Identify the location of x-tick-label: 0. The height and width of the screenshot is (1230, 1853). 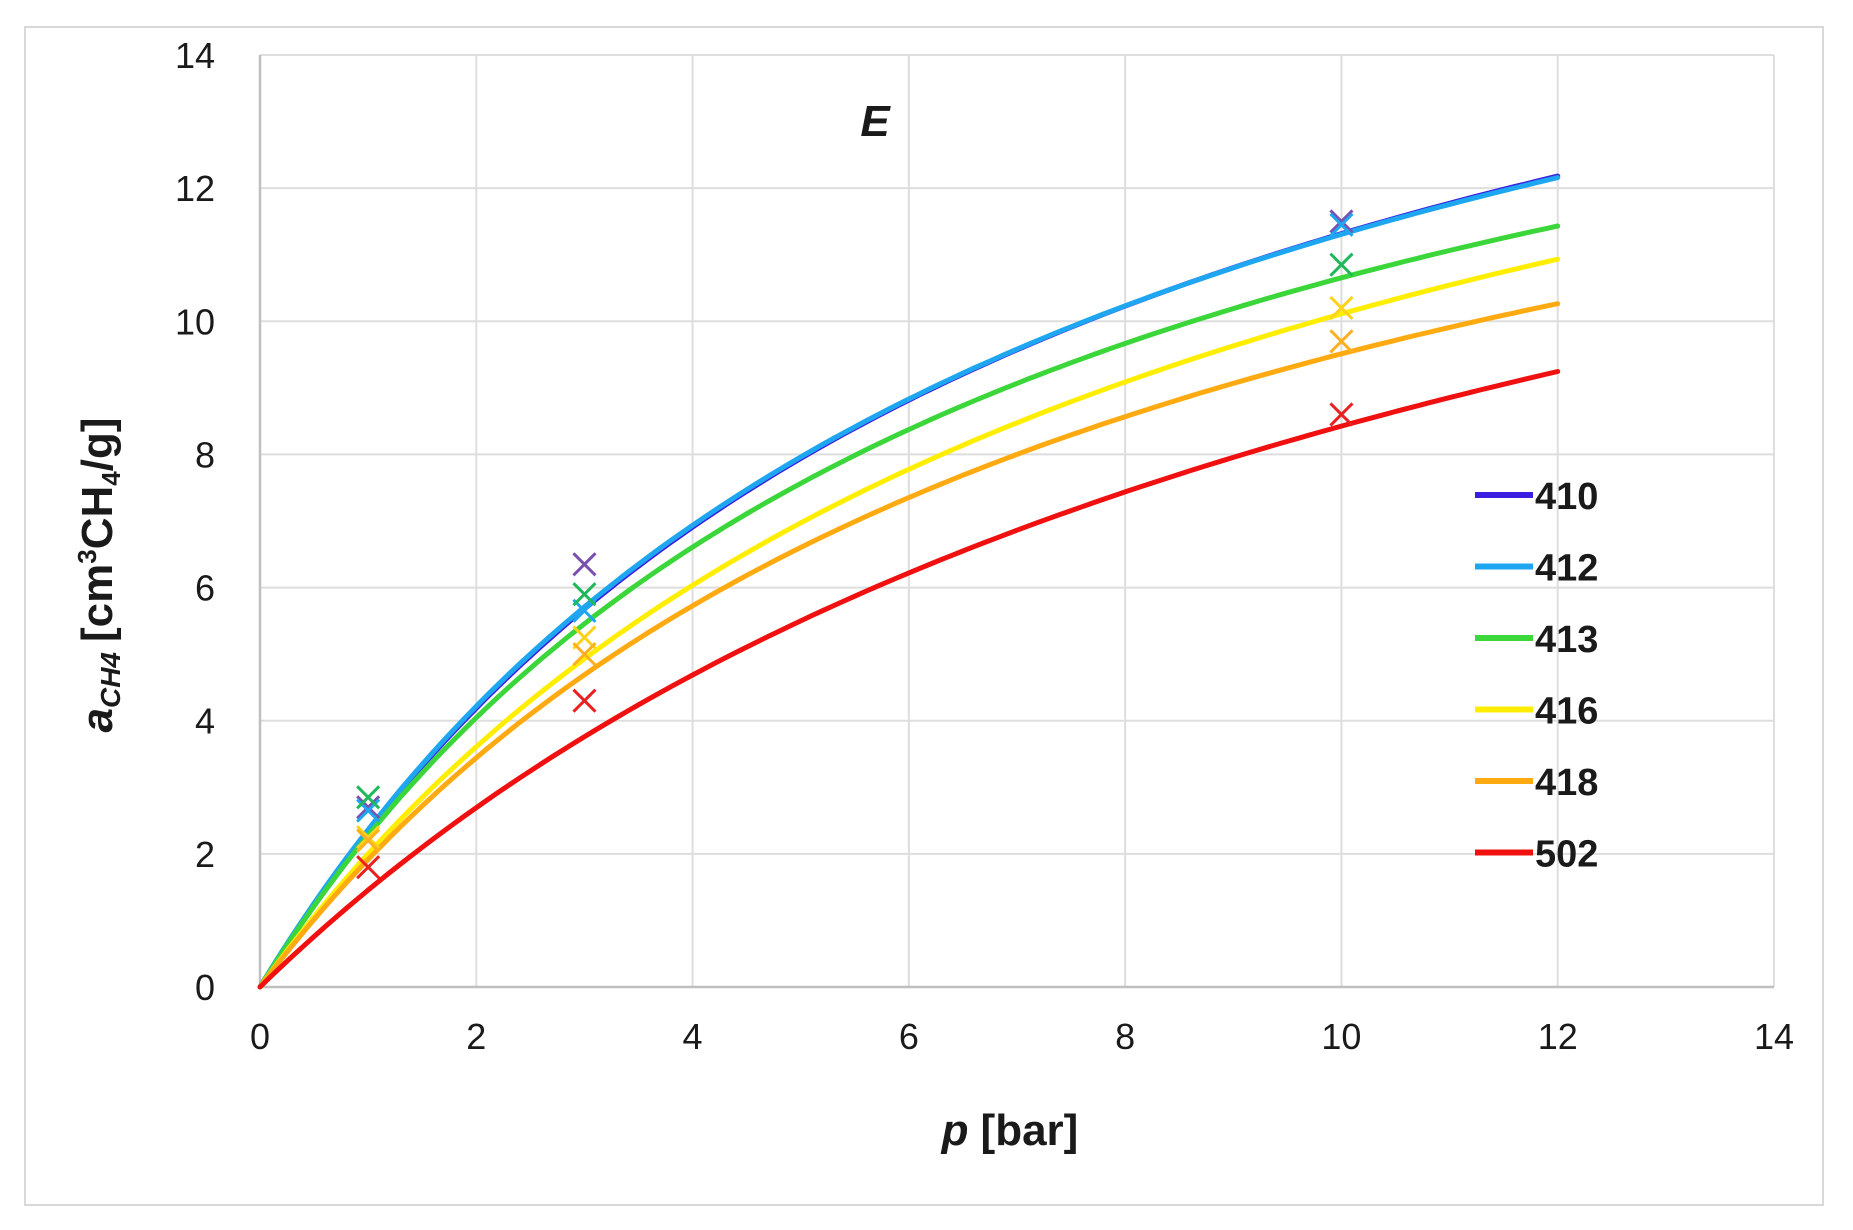
(260, 1036).